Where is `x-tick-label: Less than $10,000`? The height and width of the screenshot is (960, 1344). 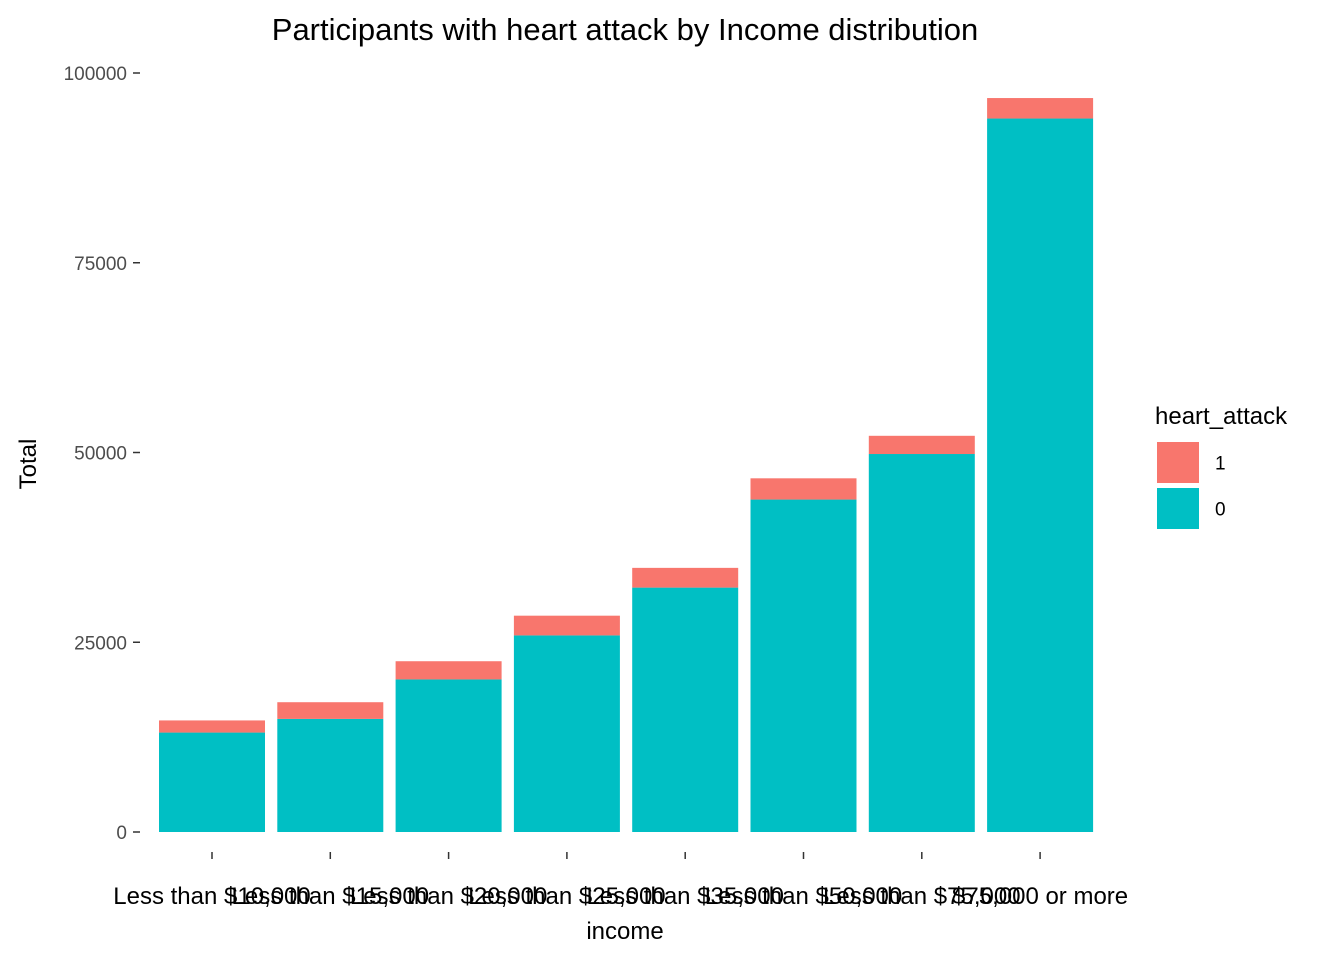 x-tick-label: Less than $10,000 is located at coordinates (212, 896).